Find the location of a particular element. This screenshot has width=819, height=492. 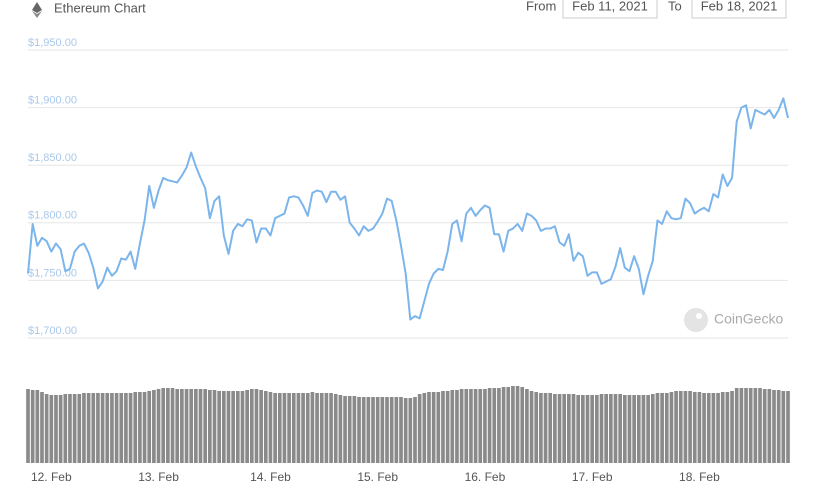

from-date-box is located at coordinates (610, 9).